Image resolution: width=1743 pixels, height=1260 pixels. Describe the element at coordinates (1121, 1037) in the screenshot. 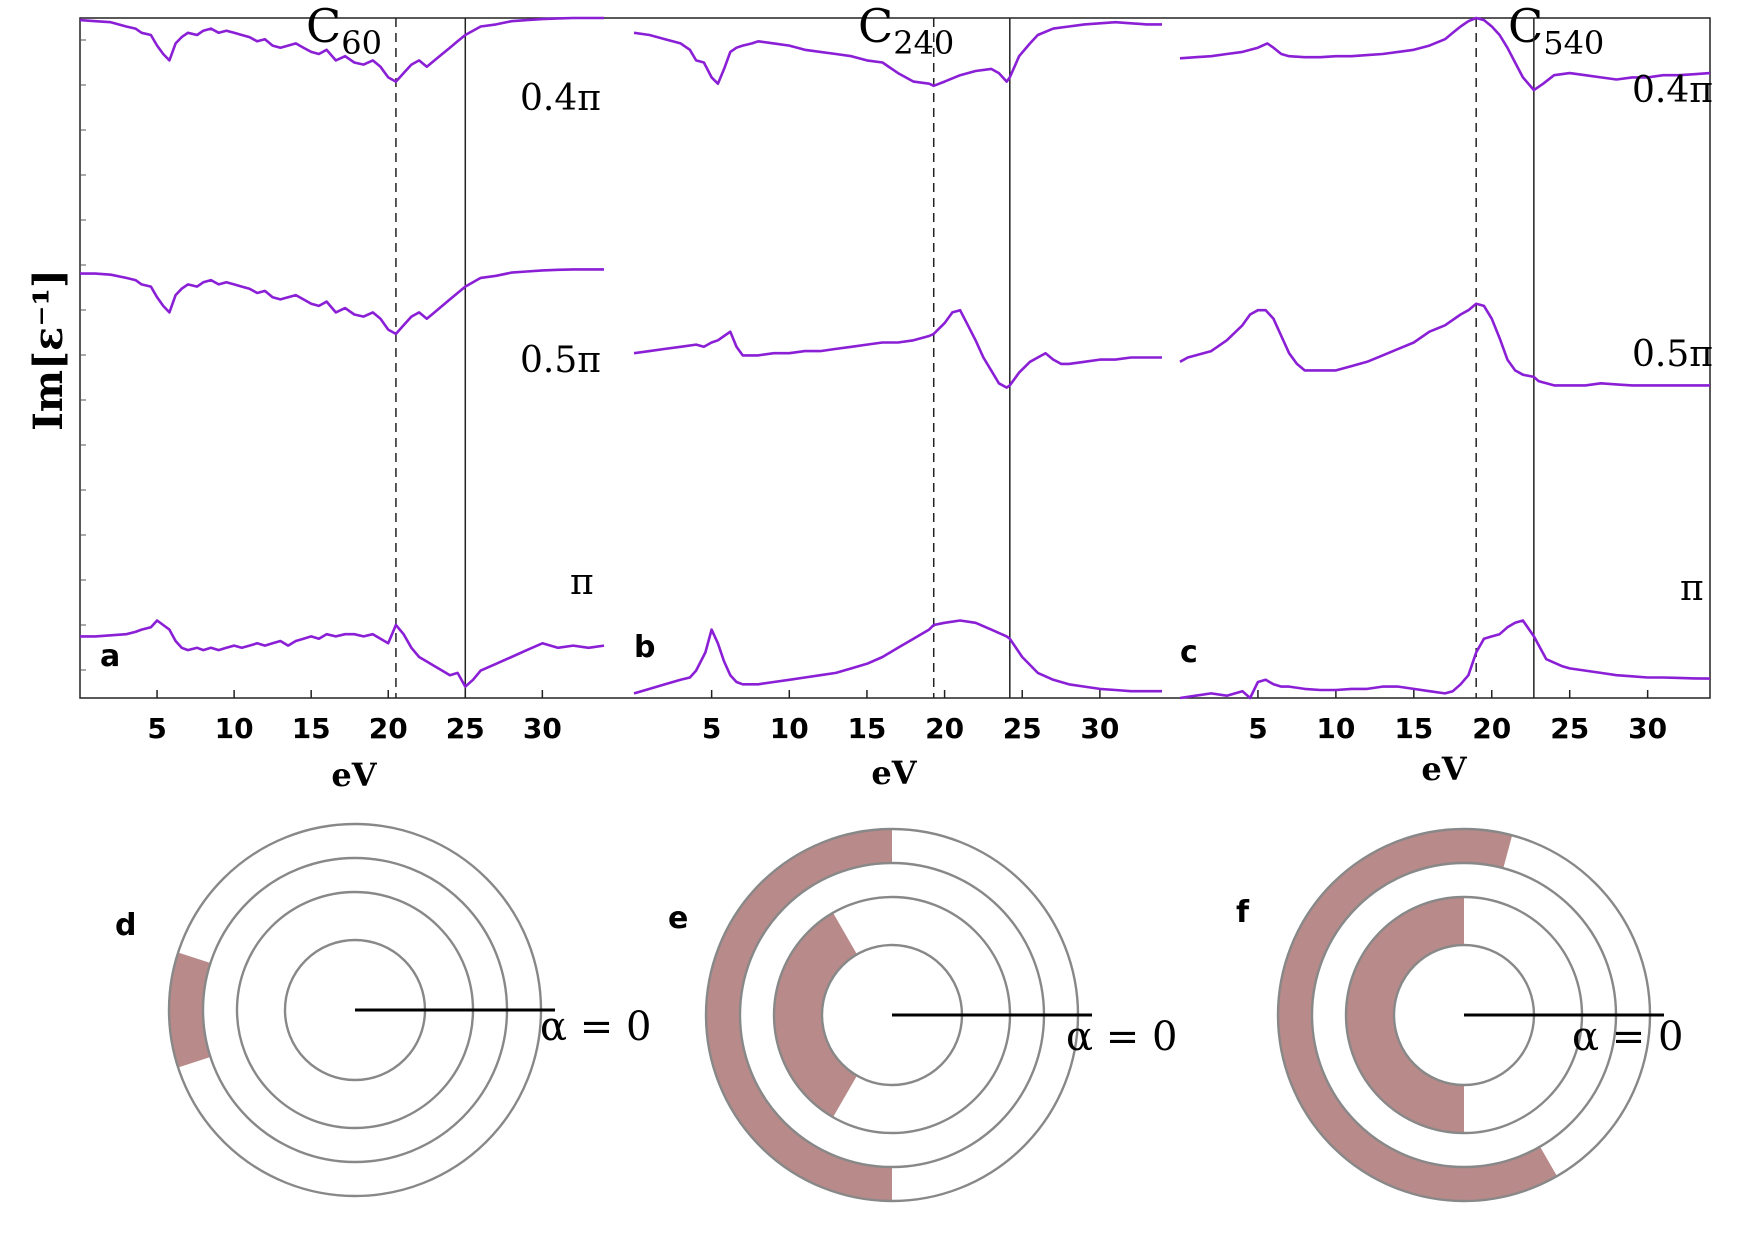

I see `alpha-label-e: α = 0` at that location.